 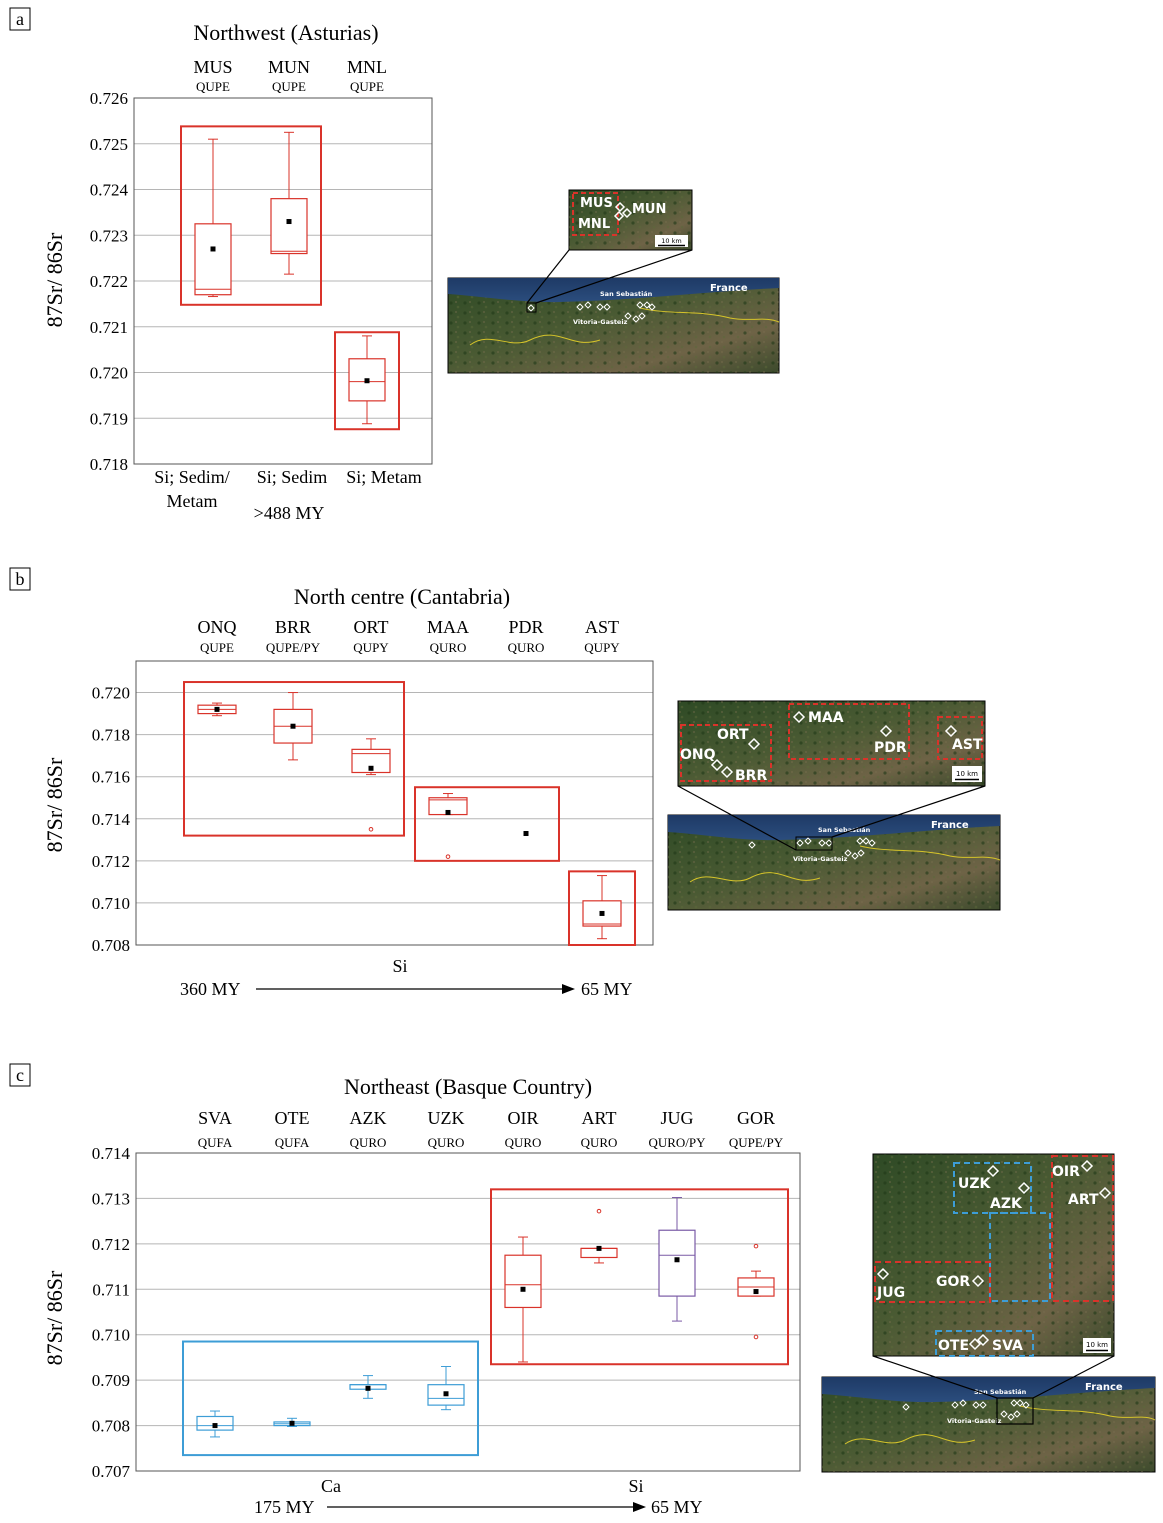 I want to click on category-label-c-6: JUG, so click(x=676, y=1118).